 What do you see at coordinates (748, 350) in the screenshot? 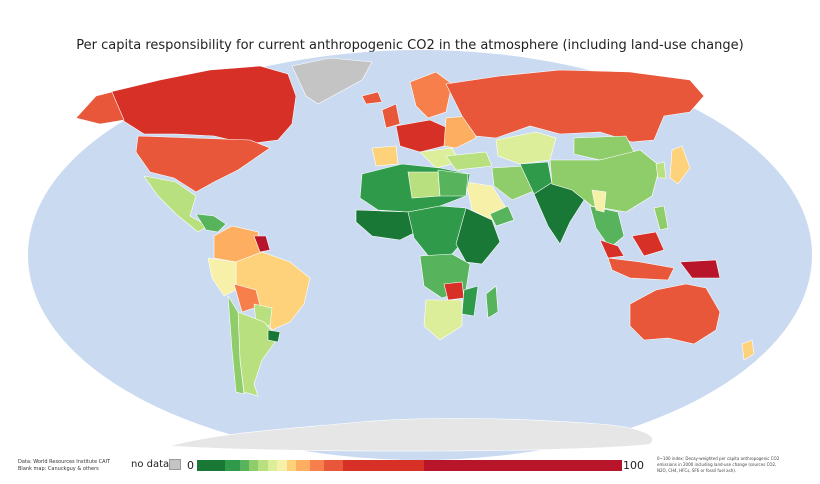
I see `region-new-zealand` at bounding box center [748, 350].